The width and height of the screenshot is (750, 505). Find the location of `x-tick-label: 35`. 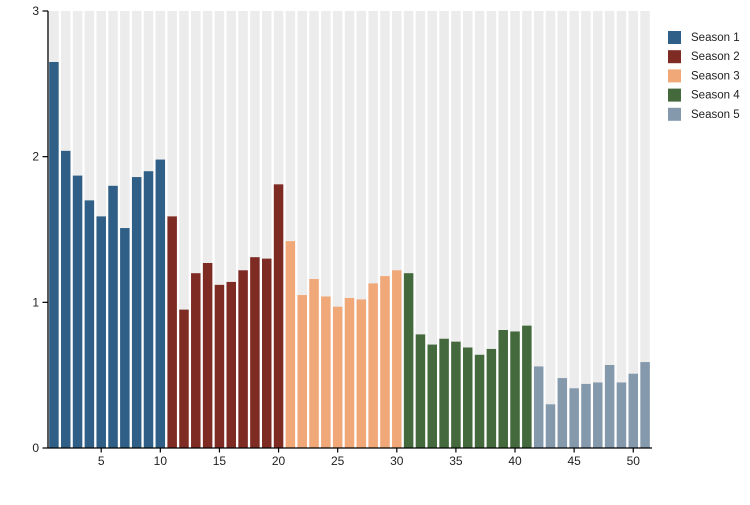

x-tick-label: 35 is located at coordinates (456, 461).